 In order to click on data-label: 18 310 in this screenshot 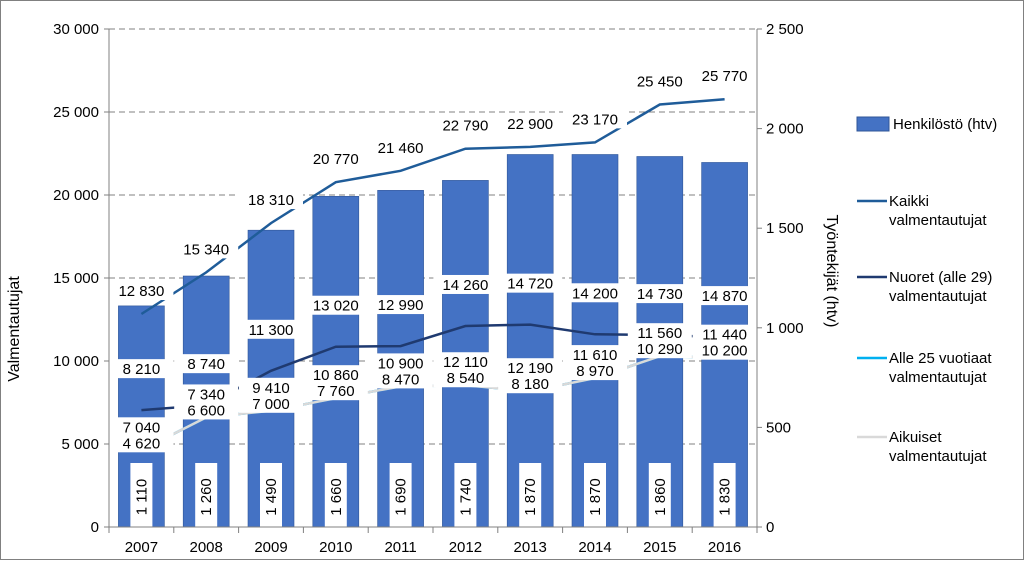, I will do `click(271, 200)`.